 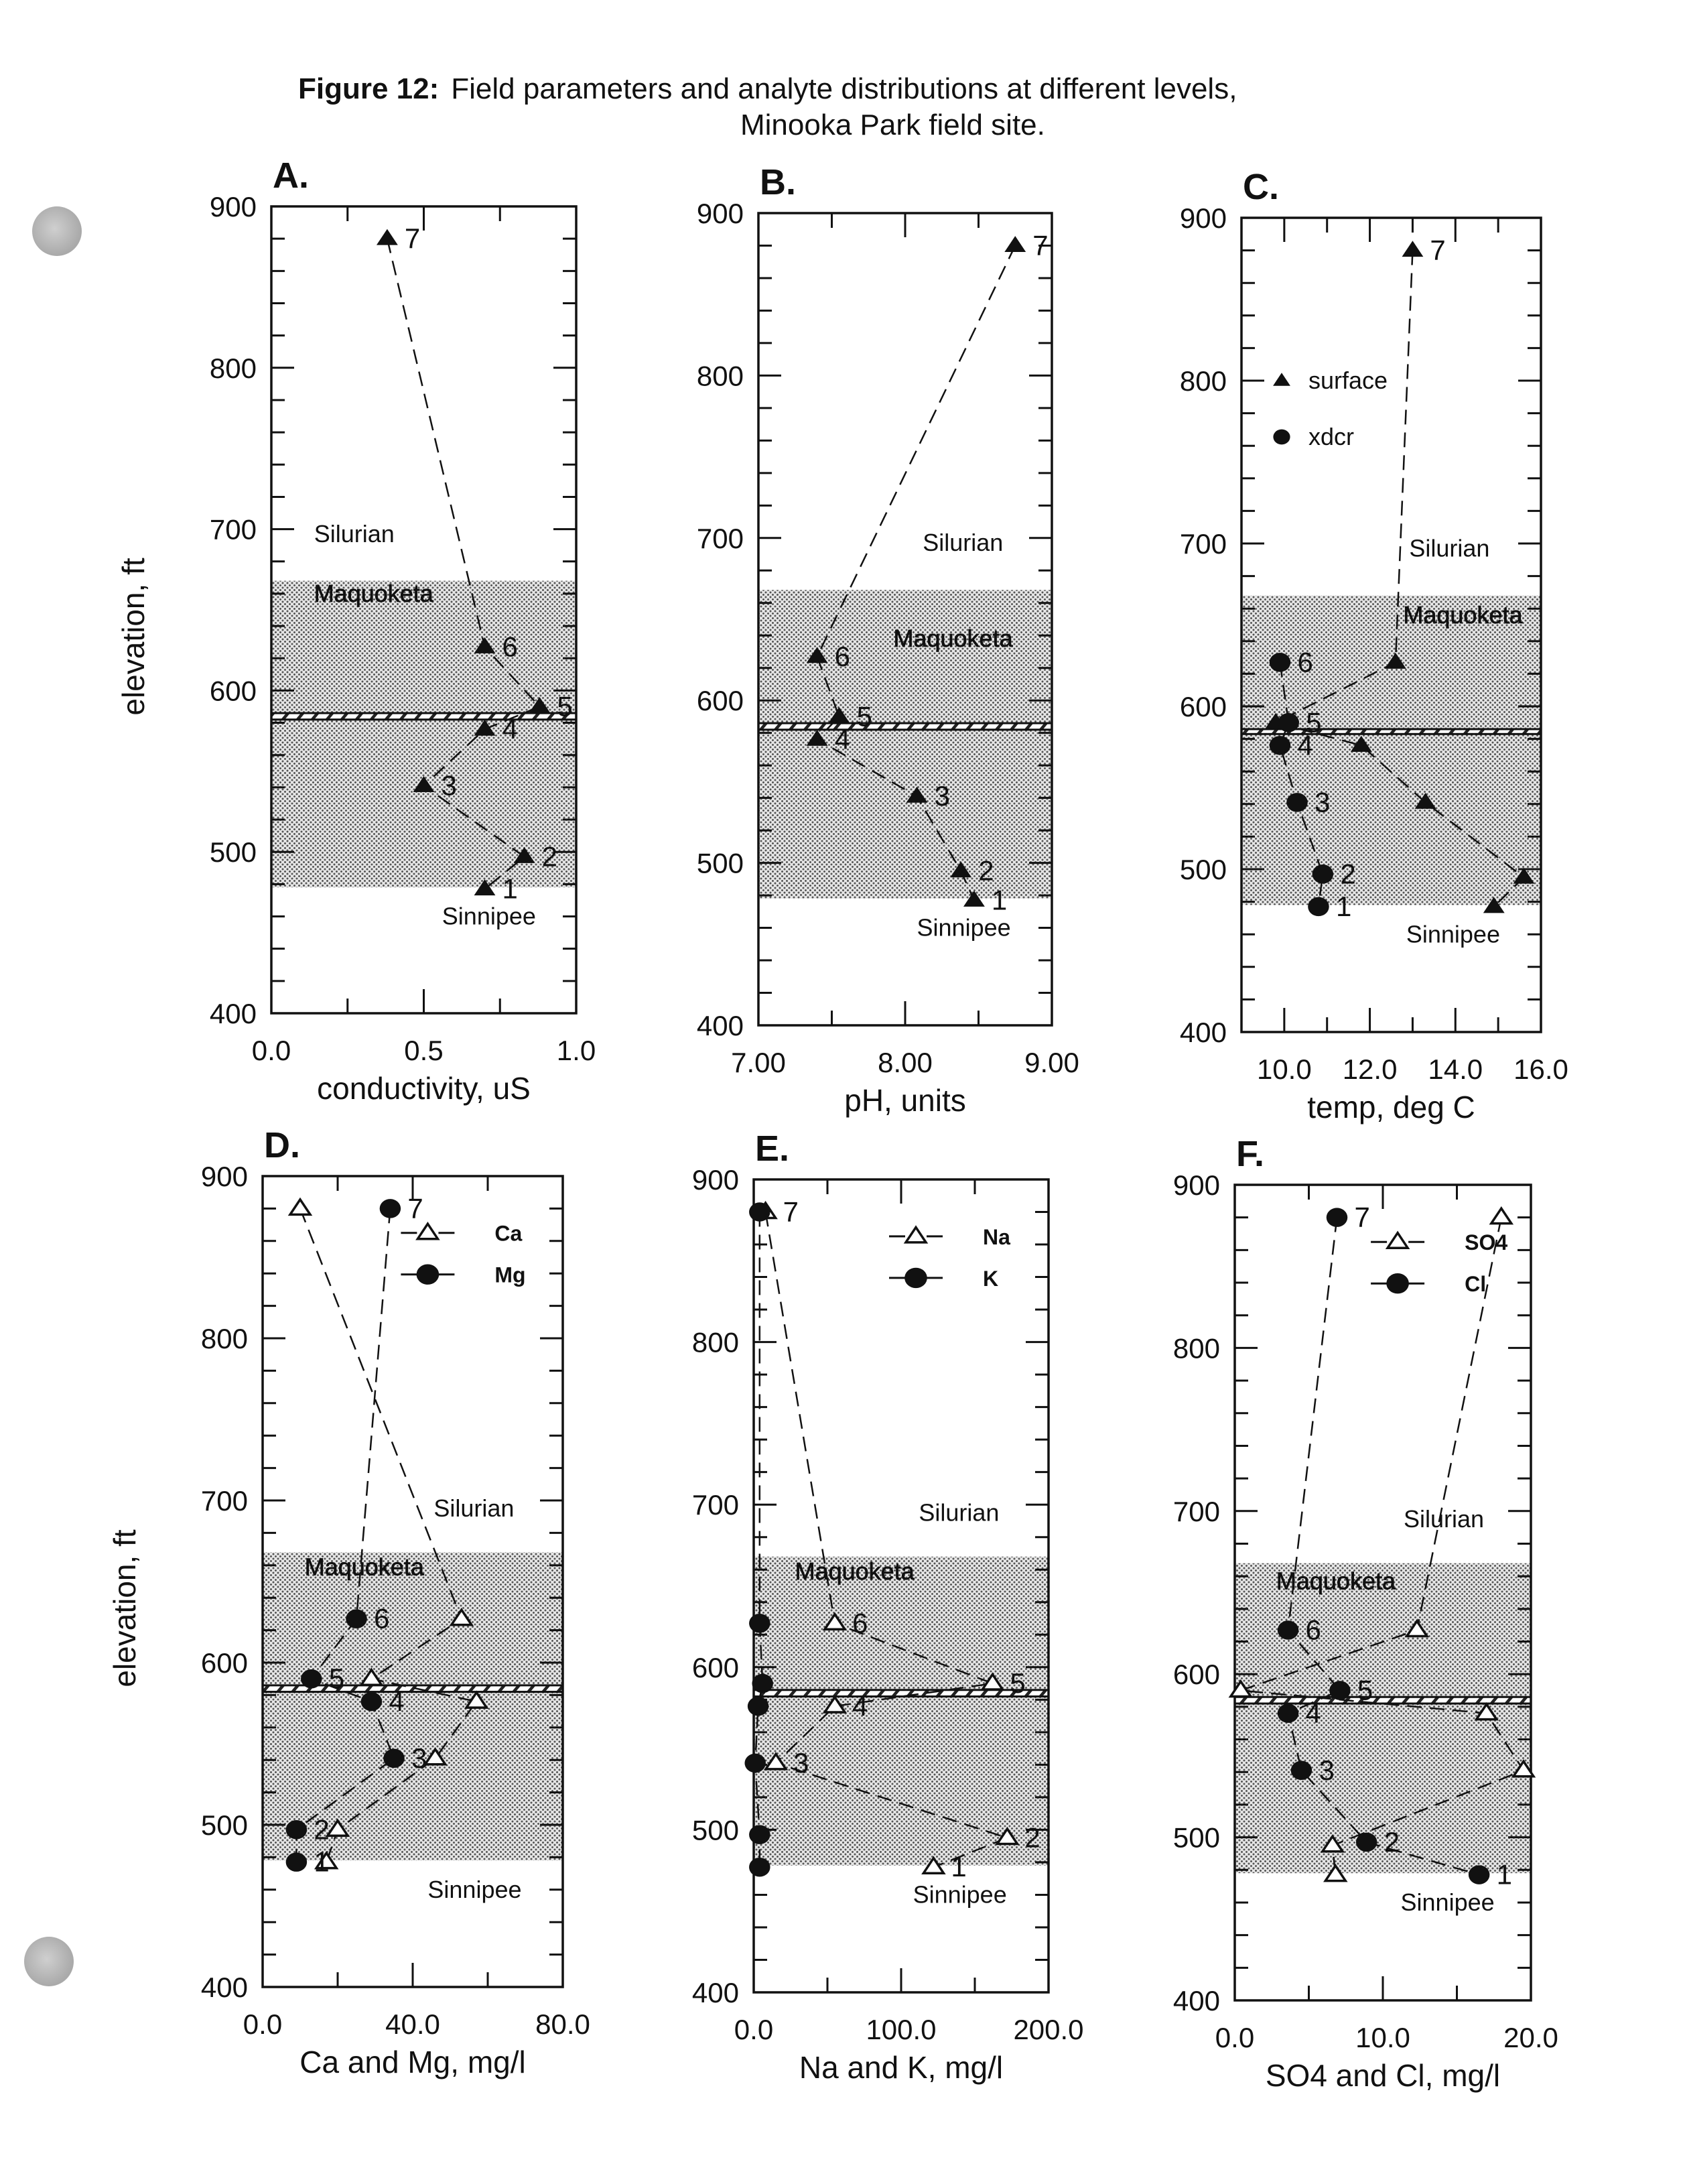 What do you see at coordinates (1261, 187) in the screenshot?
I see `panel-letter: C.` at bounding box center [1261, 187].